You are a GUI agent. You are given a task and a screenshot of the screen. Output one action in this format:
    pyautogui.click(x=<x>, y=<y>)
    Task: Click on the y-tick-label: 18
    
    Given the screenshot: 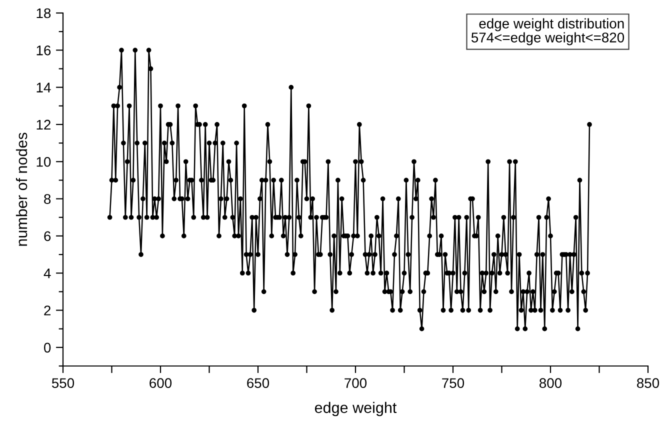 What is the action you would take?
    pyautogui.click(x=43, y=13)
    